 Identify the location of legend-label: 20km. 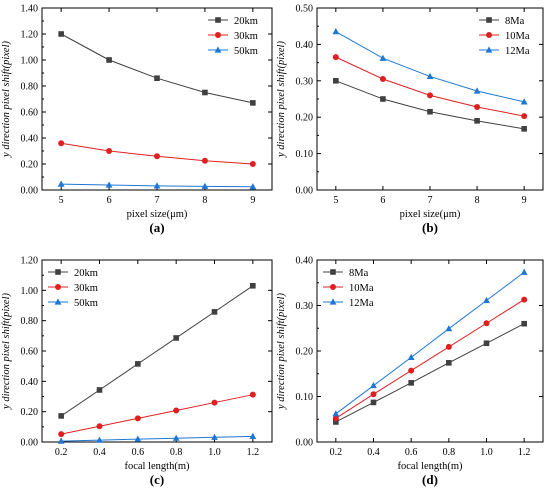
(86, 273).